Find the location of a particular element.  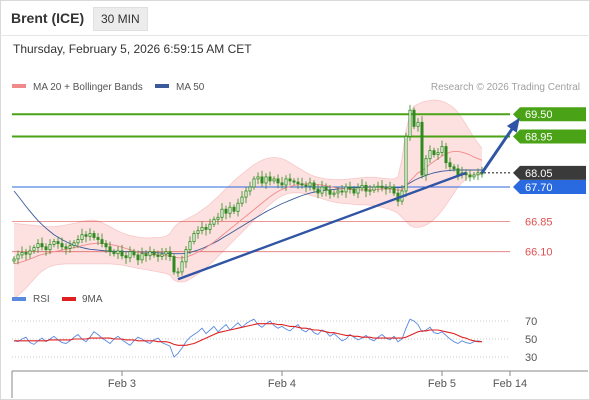

legend-label-bollinger: MA 20 + Bollinger Bands is located at coordinates (88, 87).